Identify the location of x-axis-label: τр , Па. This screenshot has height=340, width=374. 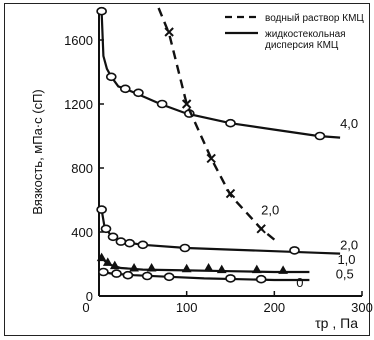
(336, 323).